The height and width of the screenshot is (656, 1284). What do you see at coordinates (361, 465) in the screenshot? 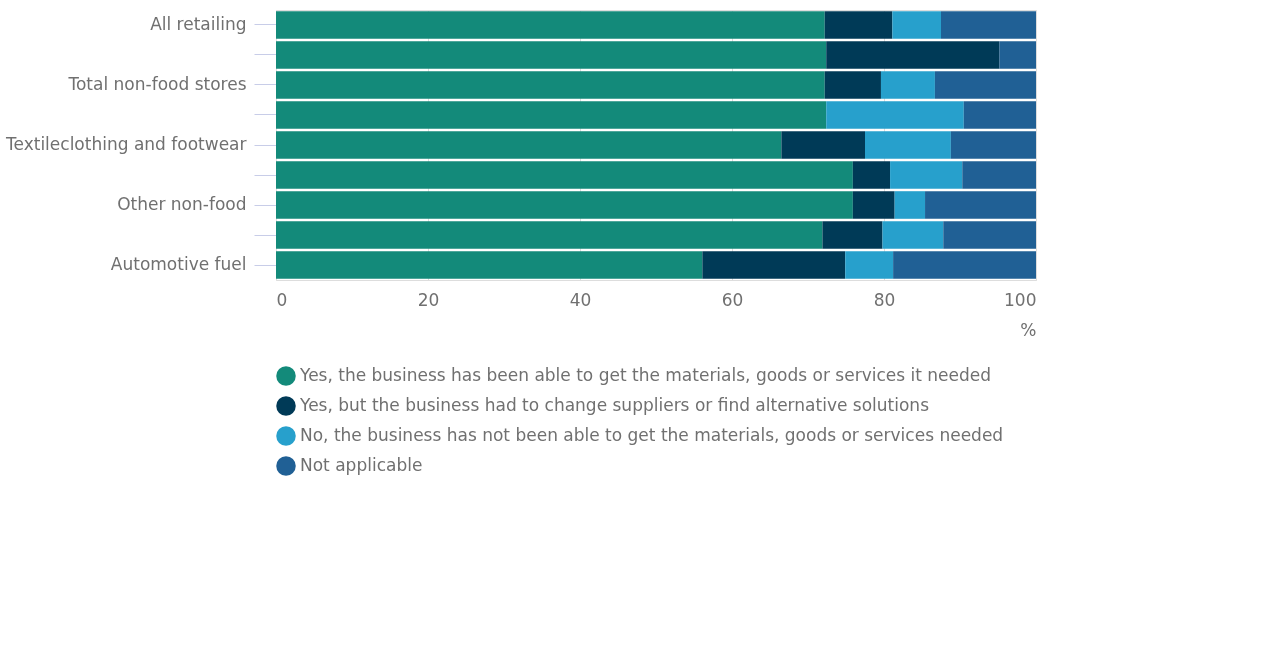
I see `legend-label: Not applicable` at bounding box center [361, 465].